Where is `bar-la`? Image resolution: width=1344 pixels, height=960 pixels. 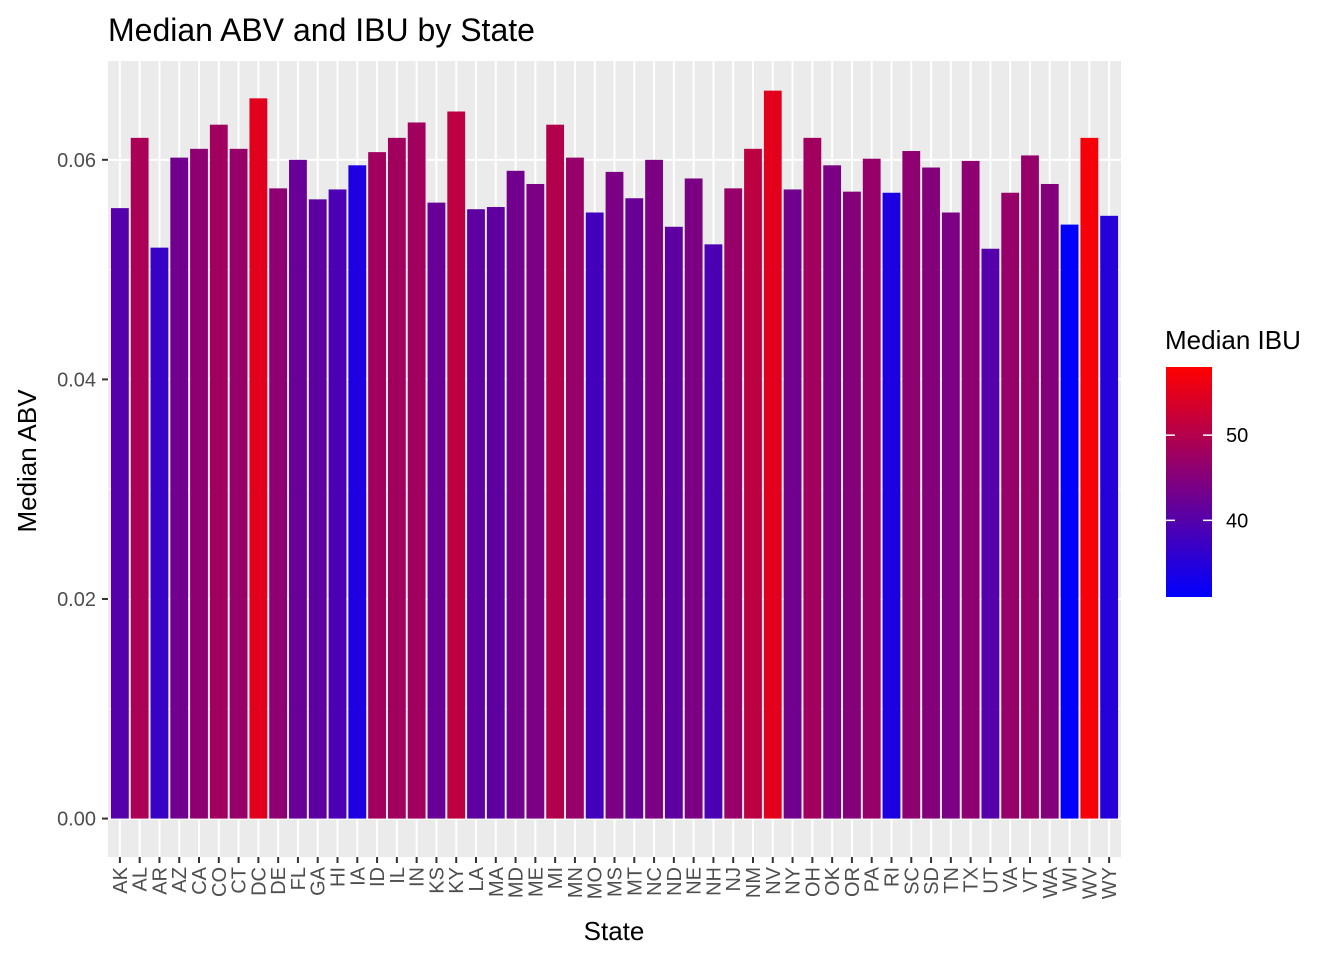
bar-la is located at coordinates (476, 514).